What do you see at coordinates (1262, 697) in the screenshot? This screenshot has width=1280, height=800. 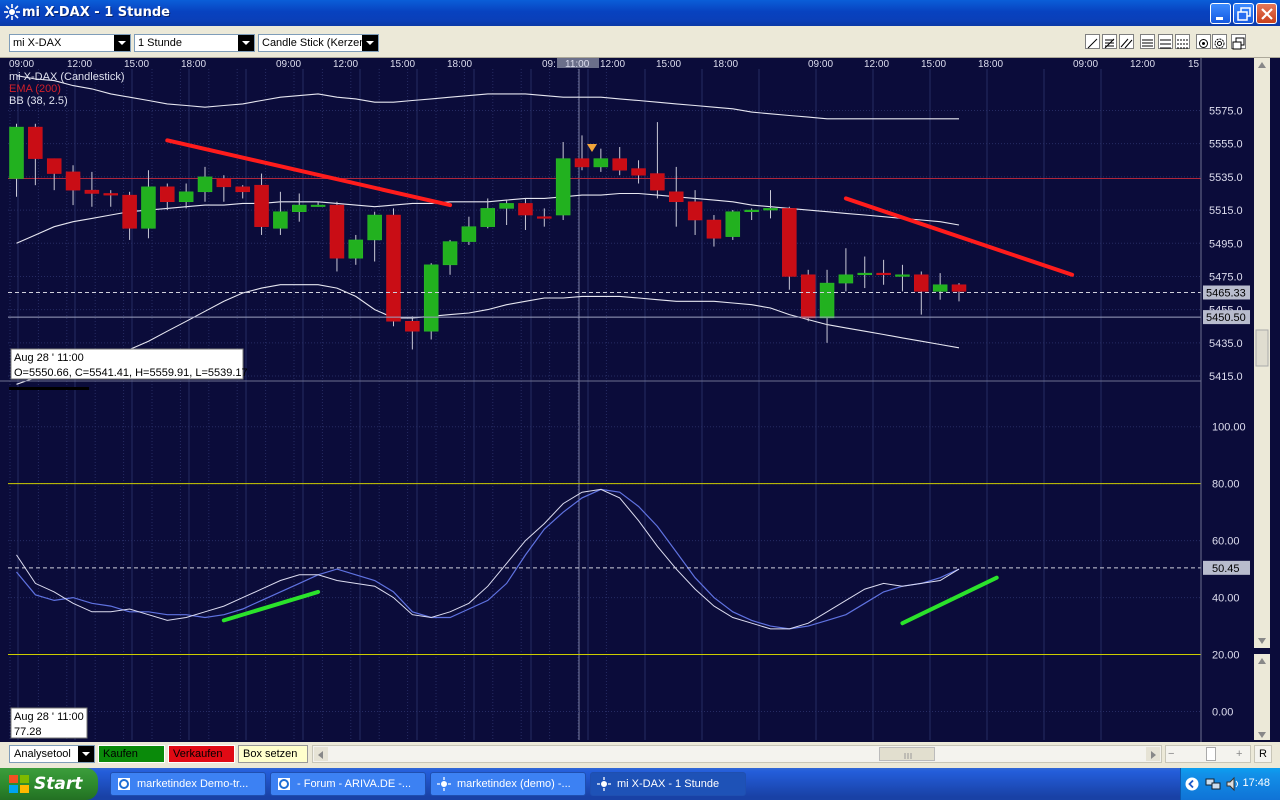 I see `osc-scrollbar` at bounding box center [1262, 697].